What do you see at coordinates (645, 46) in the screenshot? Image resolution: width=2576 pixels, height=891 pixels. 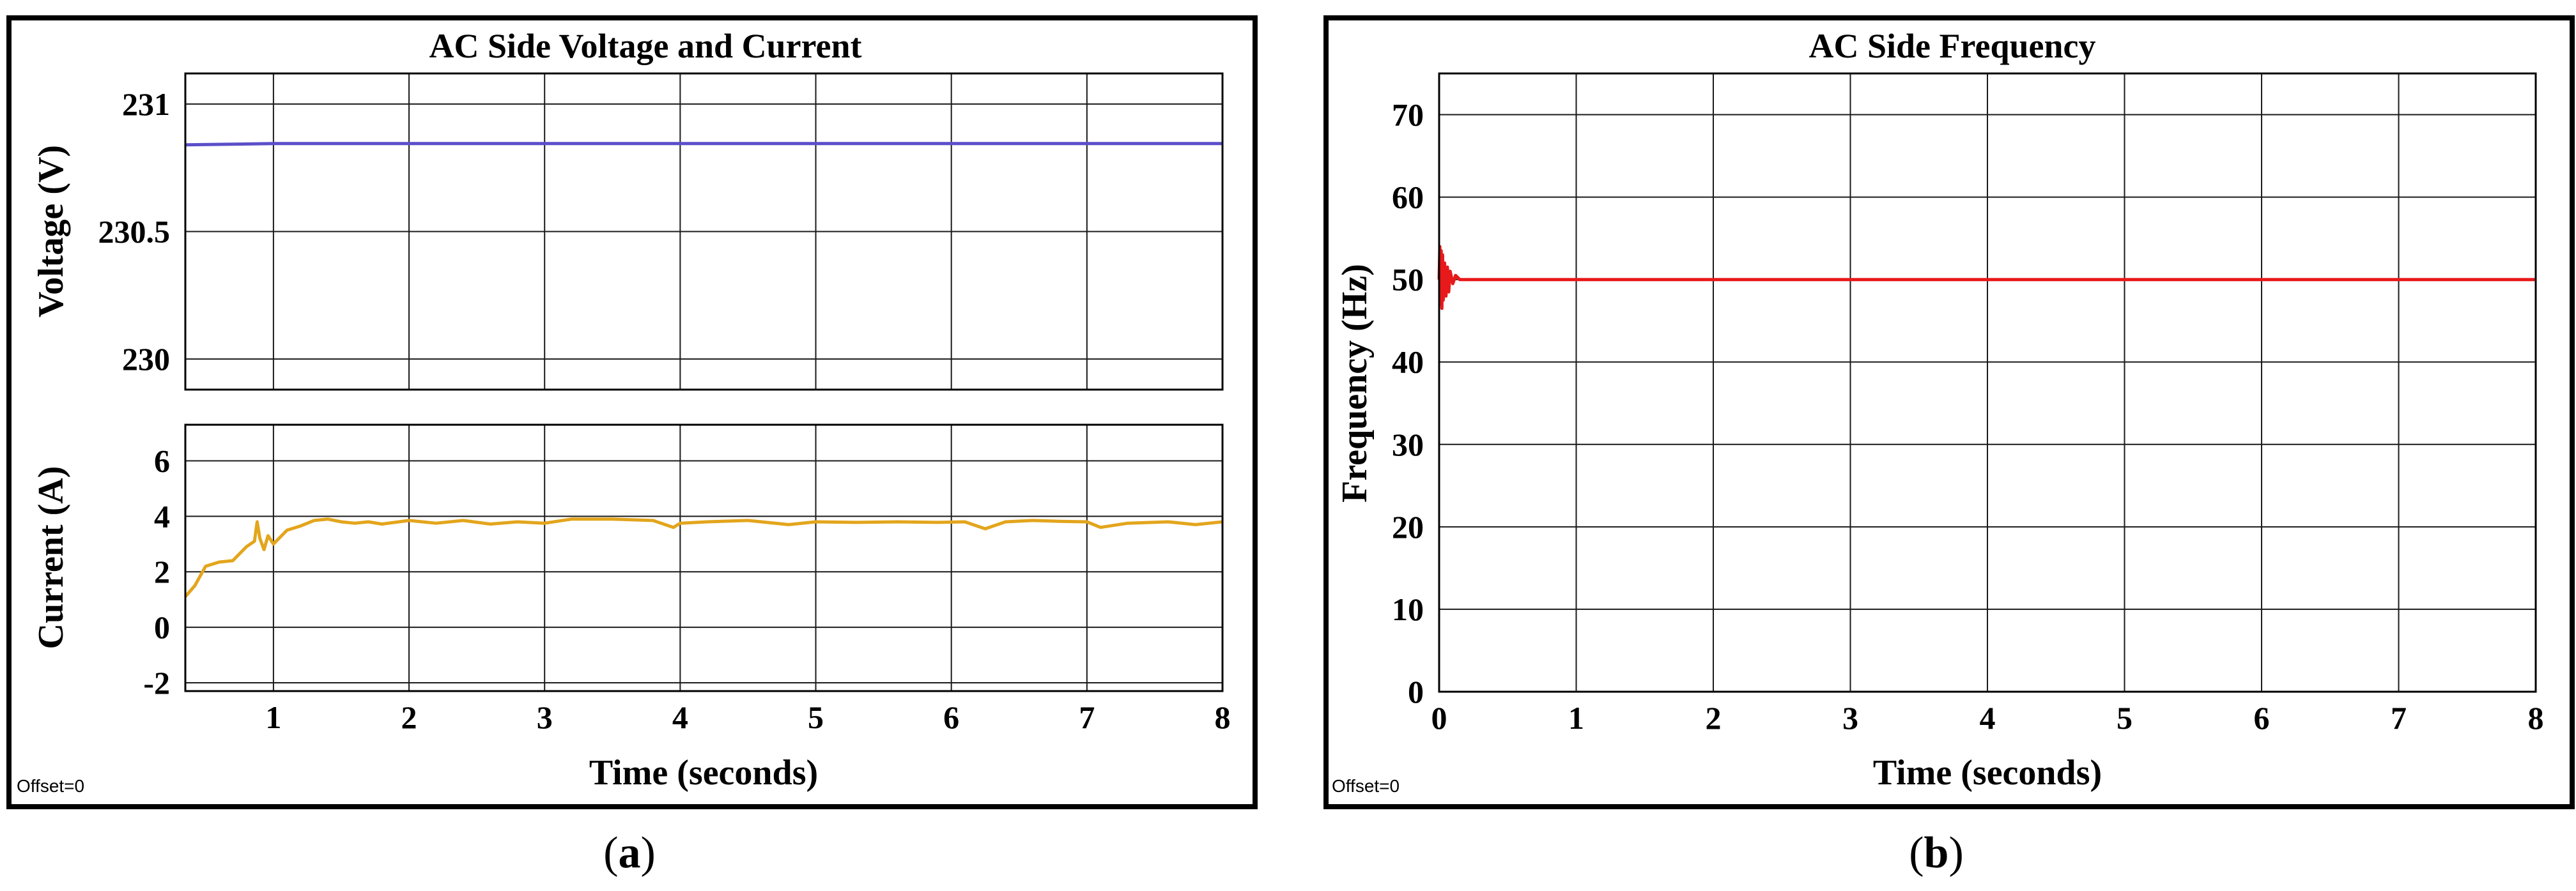 I see `panel-a-title: AC Side Voltage and Current` at bounding box center [645, 46].